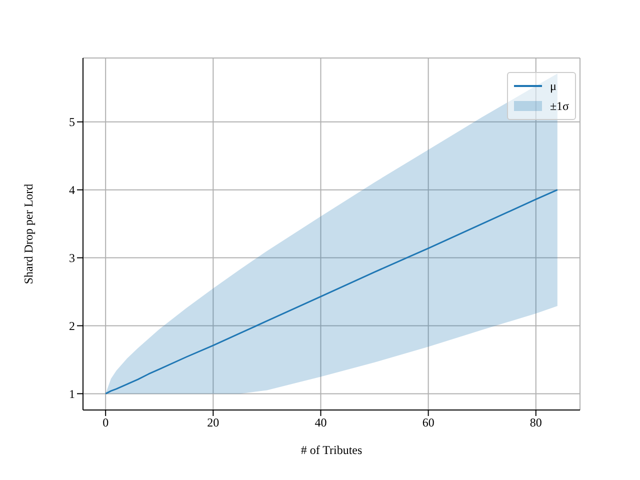 This screenshot has height=480, width=640. Describe the element at coordinates (28, 234) in the screenshot. I see `y-axis-title: Shard Drop per Lord` at that location.